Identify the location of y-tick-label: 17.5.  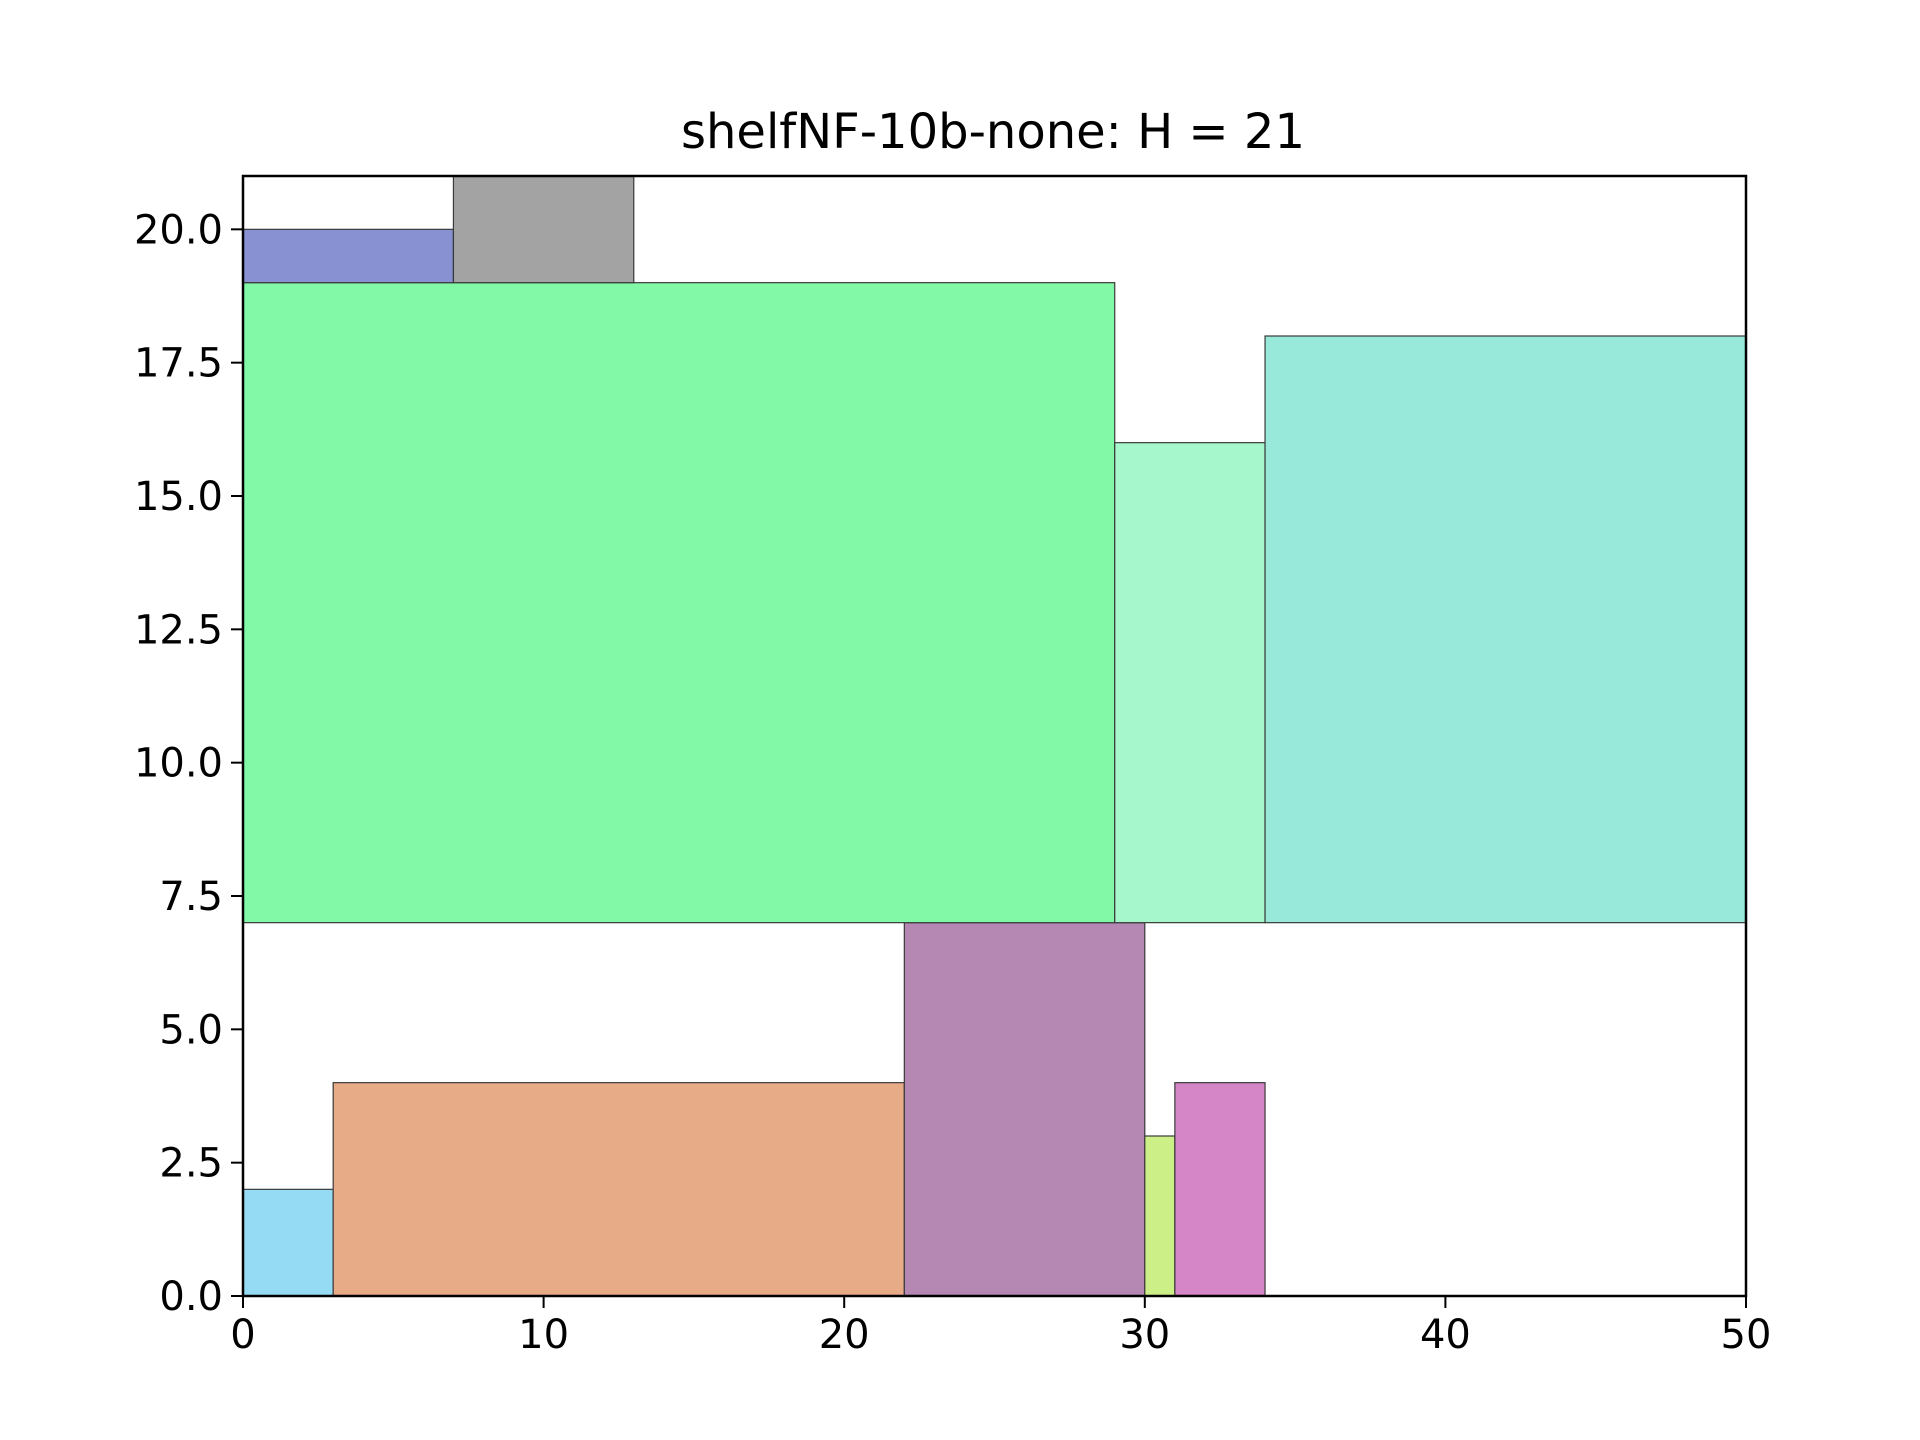
(178, 364).